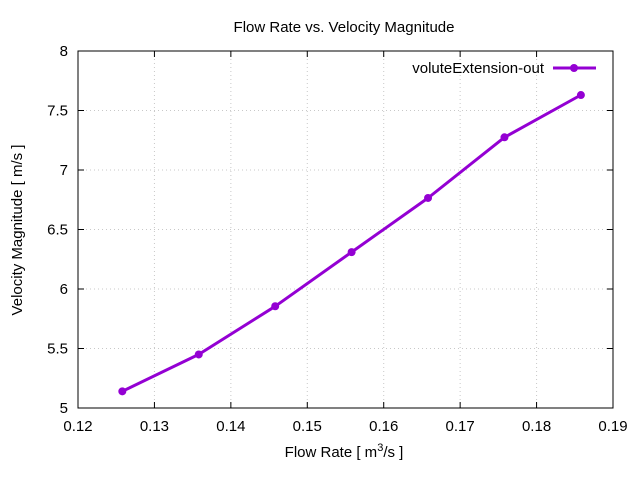  Describe the element at coordinates (383, 426) in the screenshot. I see `x-tick-label: 0.16` at that location.